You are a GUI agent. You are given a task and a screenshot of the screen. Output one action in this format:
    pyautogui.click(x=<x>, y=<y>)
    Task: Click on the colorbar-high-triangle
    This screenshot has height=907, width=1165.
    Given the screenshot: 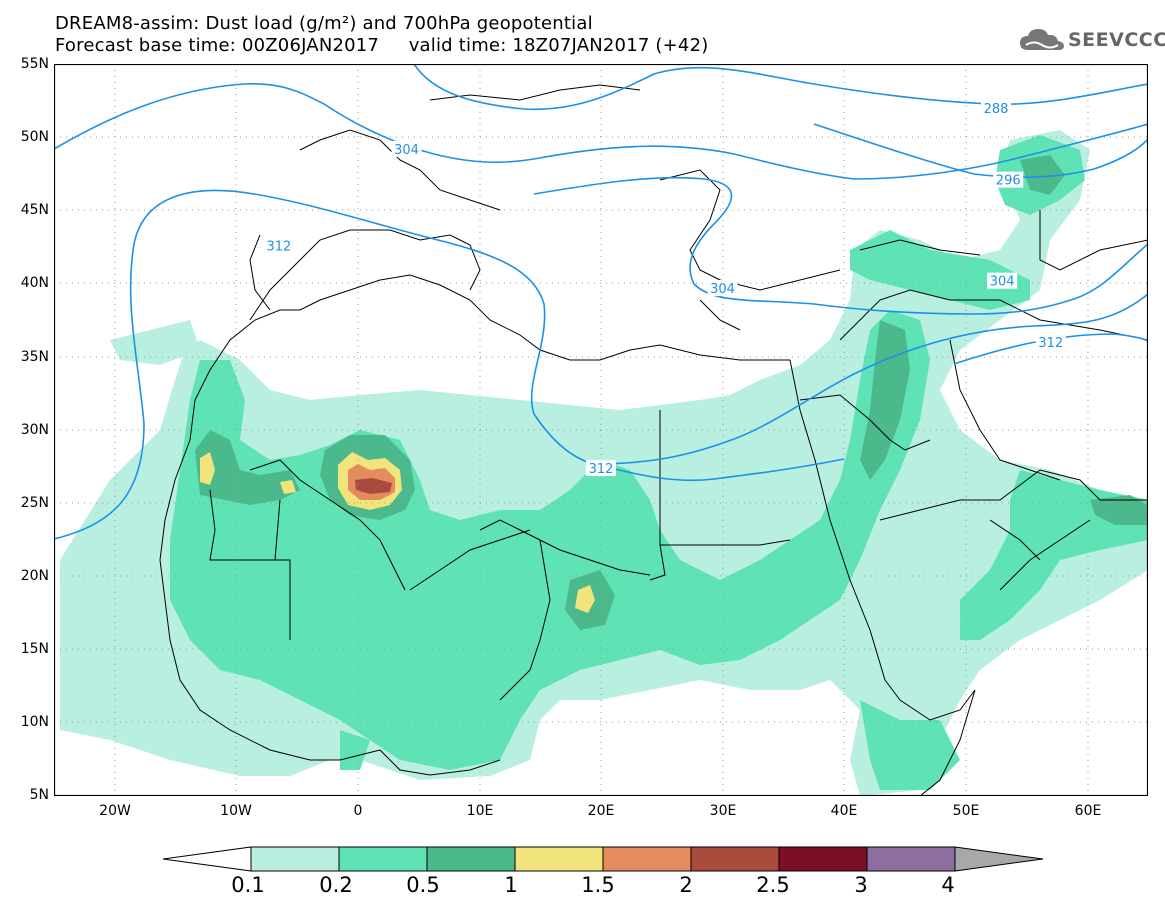 What is the action you would take?
    pyautogui.click(x=999, y=859)
    